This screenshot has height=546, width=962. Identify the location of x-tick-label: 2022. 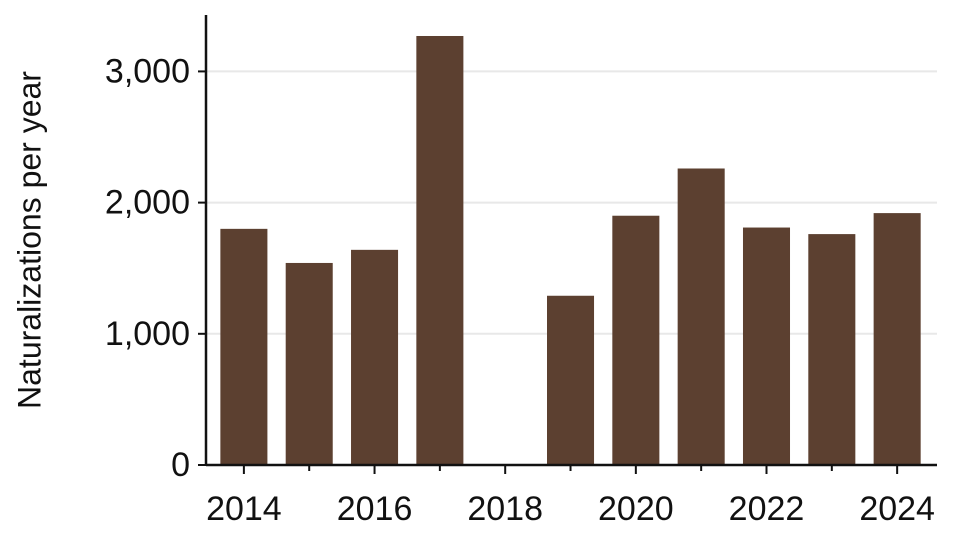
(767, 509).